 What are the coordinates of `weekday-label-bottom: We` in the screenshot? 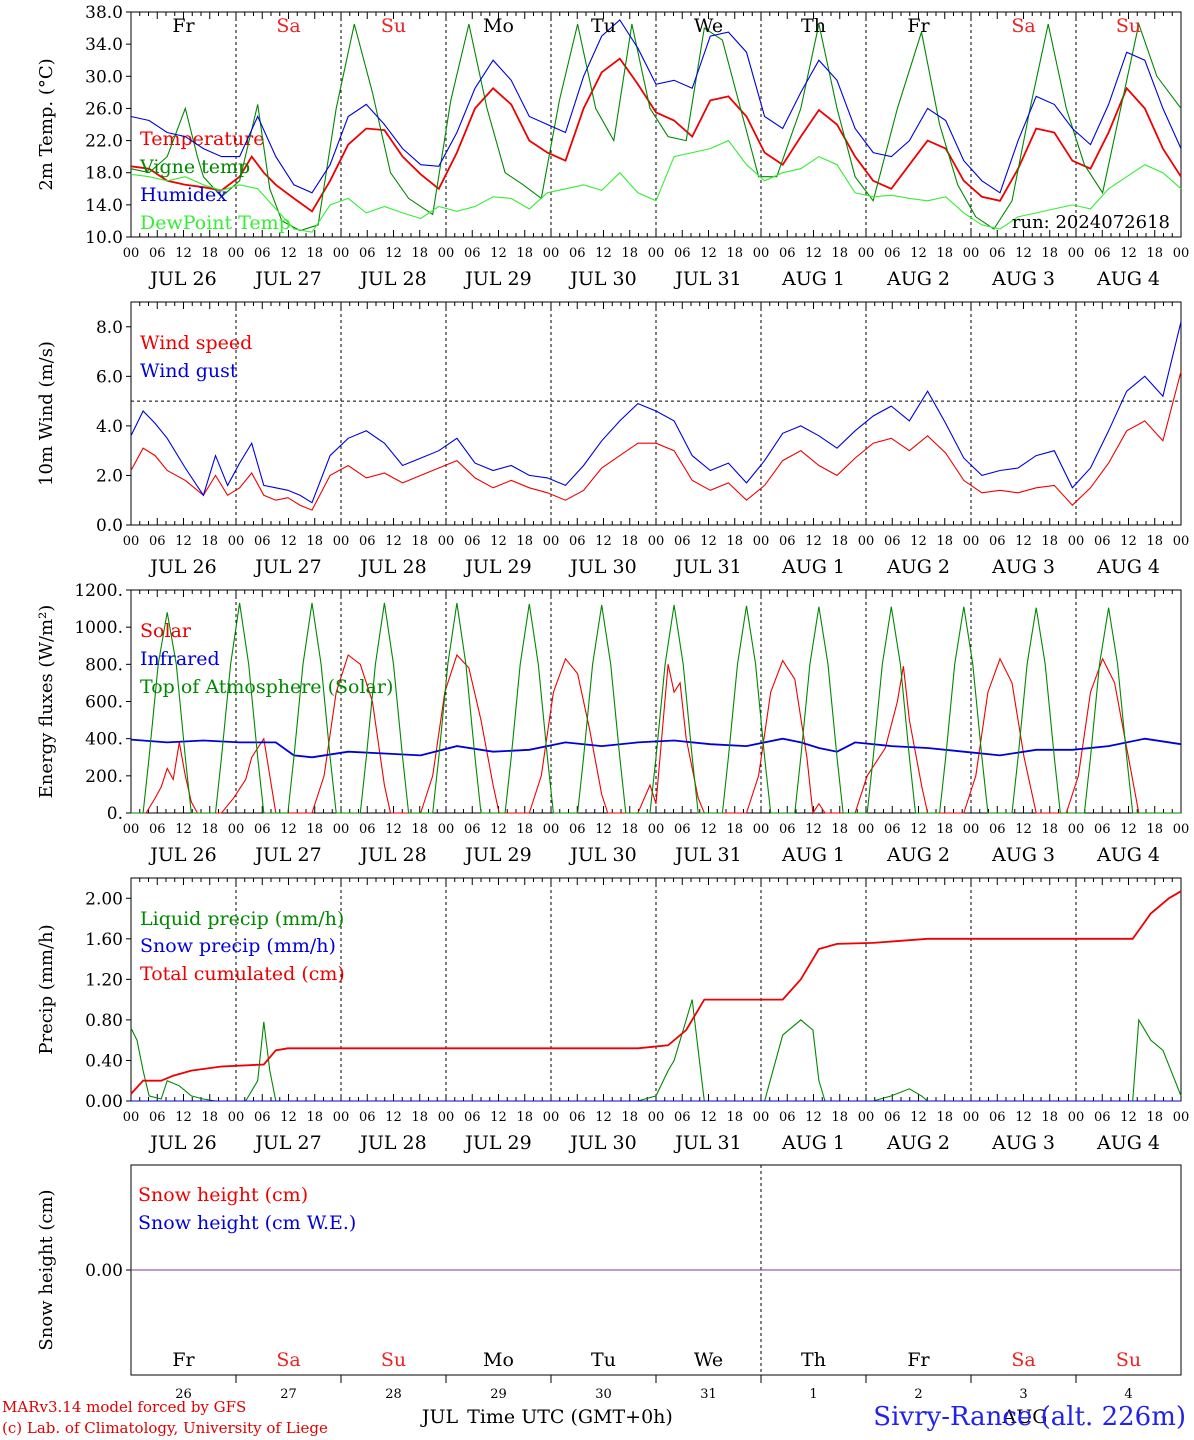 It's located at (708, 1360).